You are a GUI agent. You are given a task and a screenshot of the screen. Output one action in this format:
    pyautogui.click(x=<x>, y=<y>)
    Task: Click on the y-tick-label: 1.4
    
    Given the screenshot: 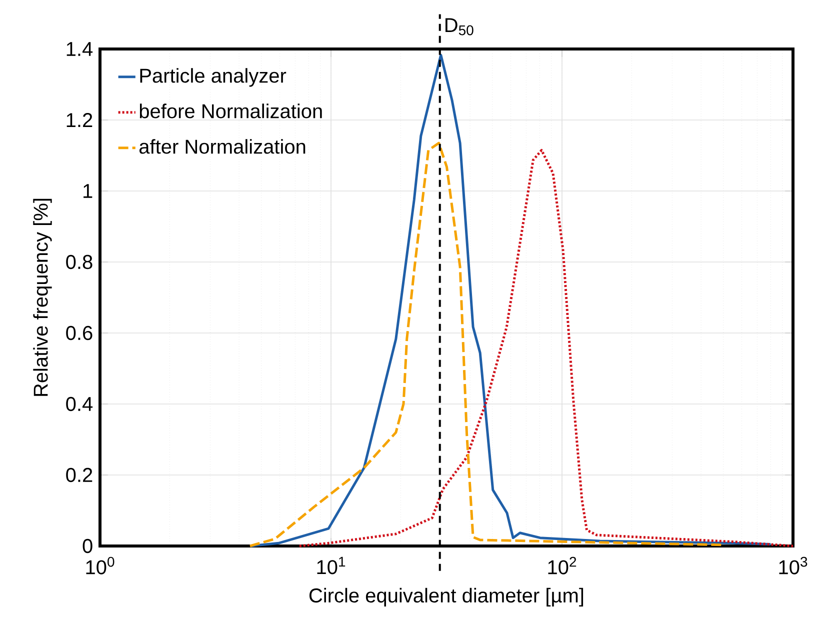 What is the action you would take?
    pyautogui.click(x=79, y=49)
    